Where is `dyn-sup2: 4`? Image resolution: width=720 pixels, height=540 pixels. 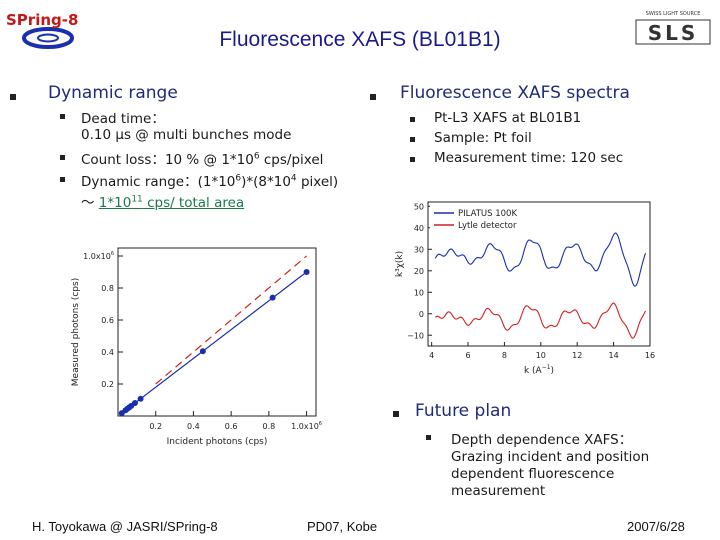
dyn-sup2: 4 is located at coordinates (293, 178).